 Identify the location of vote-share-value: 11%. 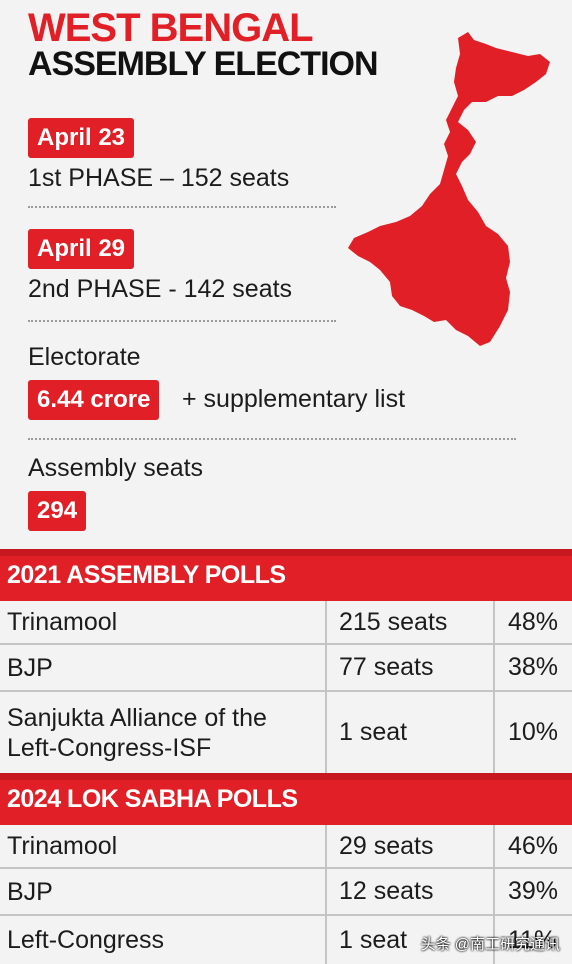
(532, 939).